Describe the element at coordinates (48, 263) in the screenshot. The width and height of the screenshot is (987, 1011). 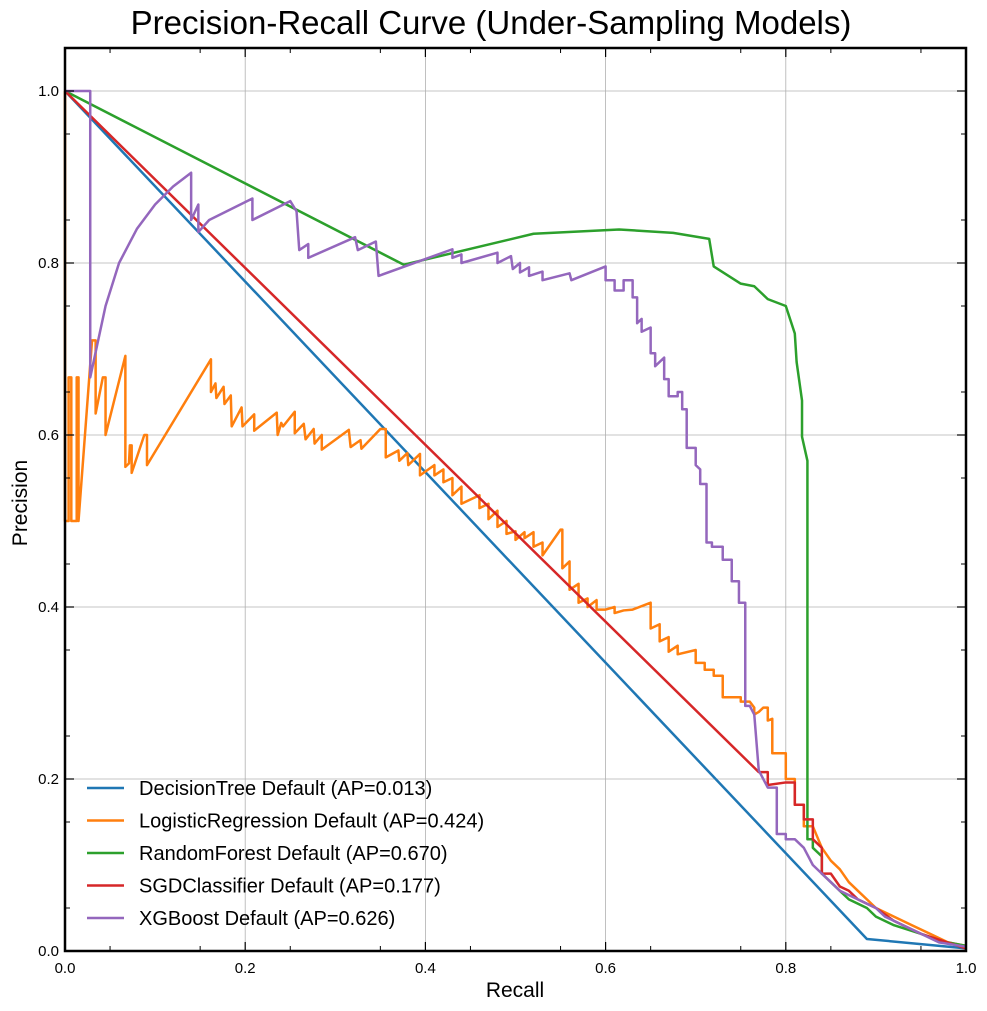
I see `y-tick-label: 0.8` at that location.